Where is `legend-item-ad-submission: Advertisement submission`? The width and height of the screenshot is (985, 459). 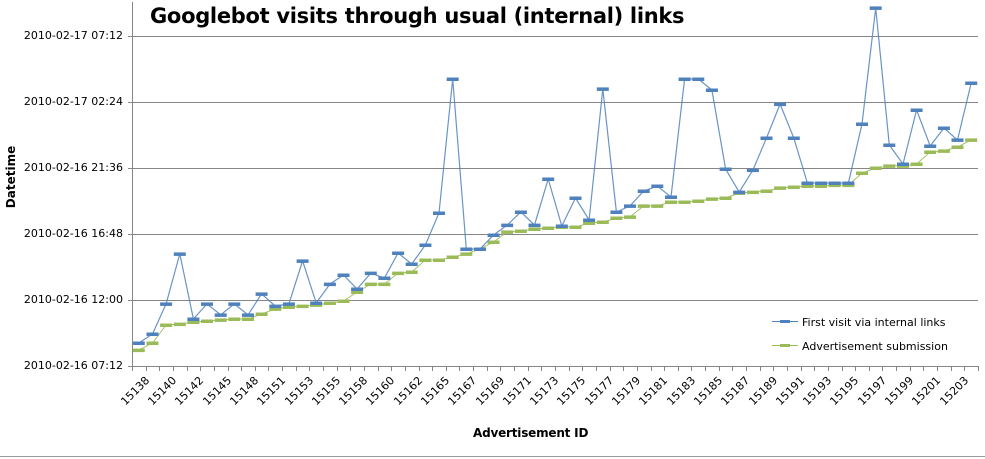
legend-item-ad-submission: Advertisement submission is located at coordinates (860, 346).